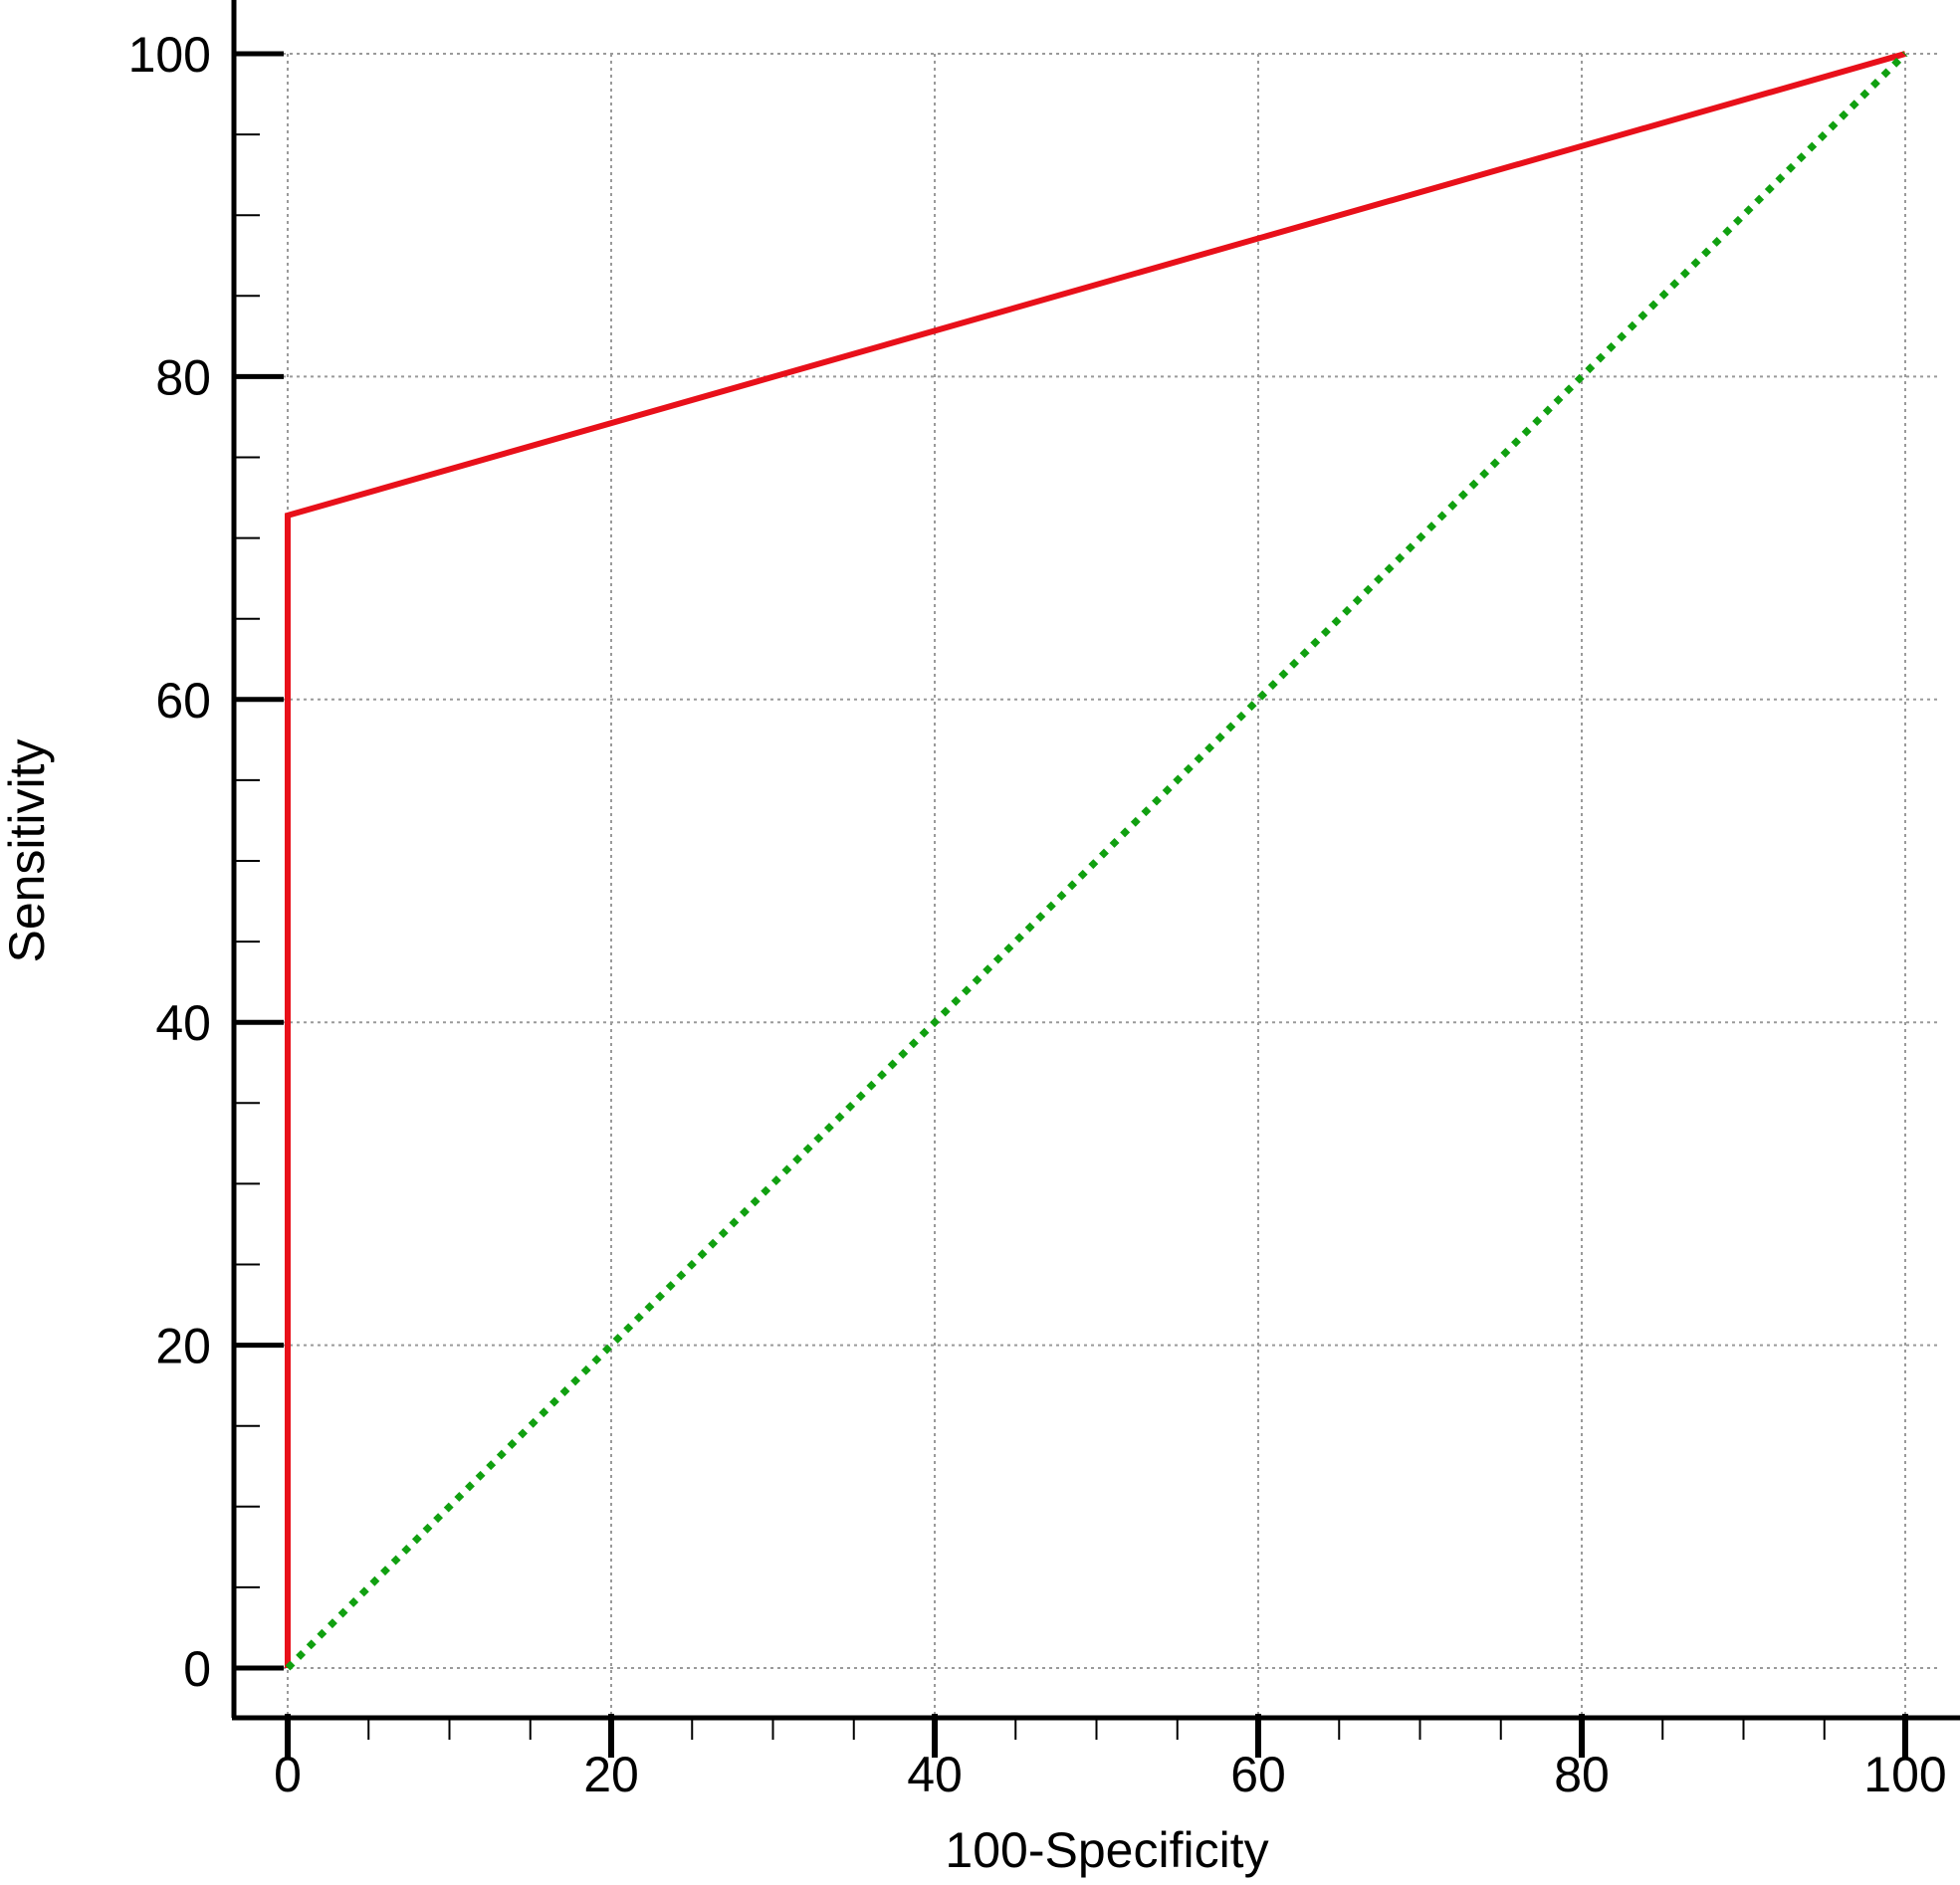 Image resolution: width=1960 pixels, height=1885 pixels. Describe the element at coordinates (1258, 1774) in the screenshot. I see `x-tick-label: 60` at that location.